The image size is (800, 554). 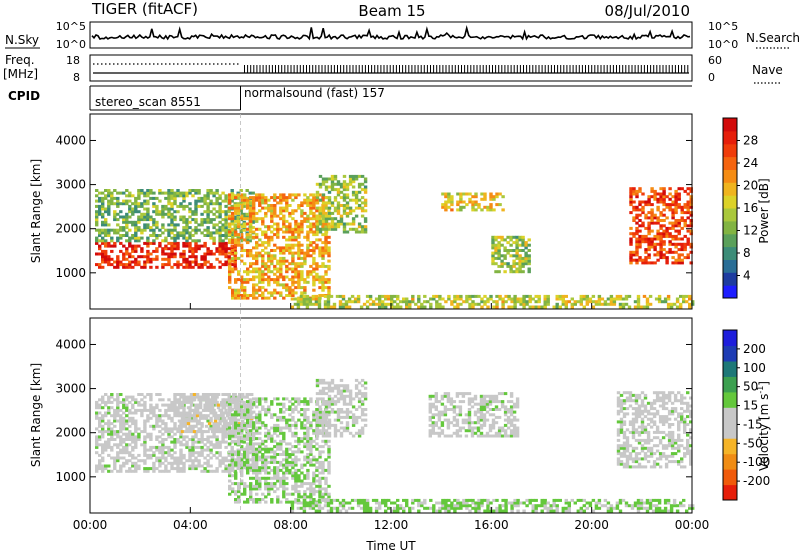 What do you see at coordinates (750, 186) in the screenshot?
I see `power-colorbar-tick-label: 20` at bounding box center [750, 186].